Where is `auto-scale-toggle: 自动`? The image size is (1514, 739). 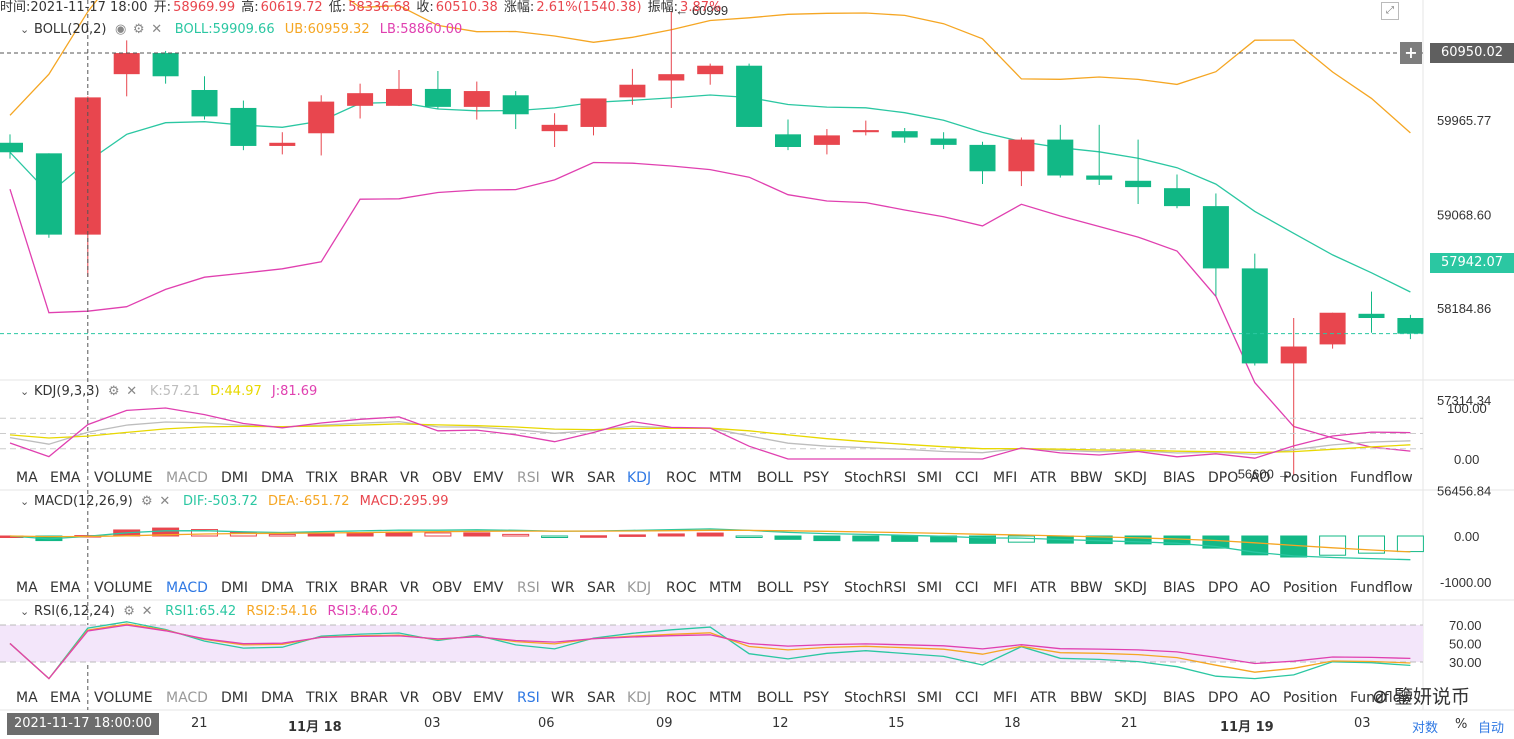 auto-scale-toggle: 自动 is located at coordinates (1491, 728).